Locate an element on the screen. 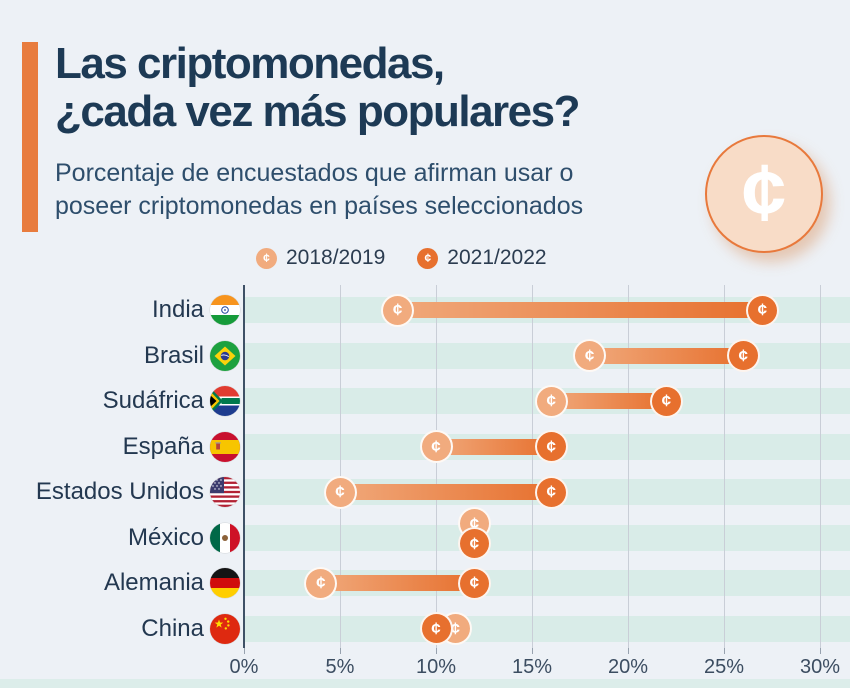 This screenshot has height=688, width=850. bottom-strip is located at coordinates (425, 683).